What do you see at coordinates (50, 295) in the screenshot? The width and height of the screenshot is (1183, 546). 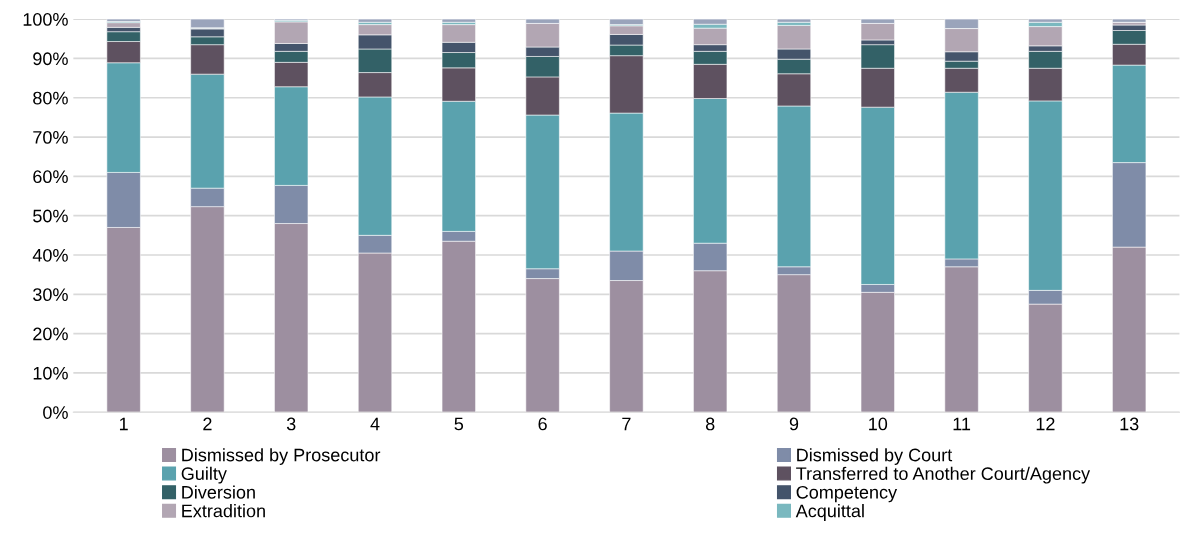 I see `y-tick-label: 30%` at bounding box center [50, 295].